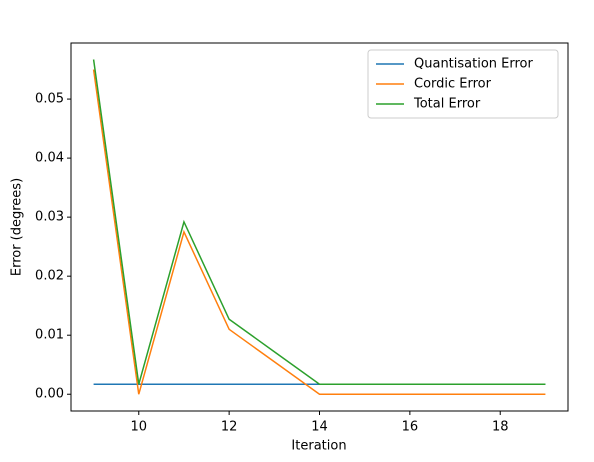  Describe the element at coordinates (17, 227) in the screenshot. I see `y-axis-label: Error (degrees)` at that location.